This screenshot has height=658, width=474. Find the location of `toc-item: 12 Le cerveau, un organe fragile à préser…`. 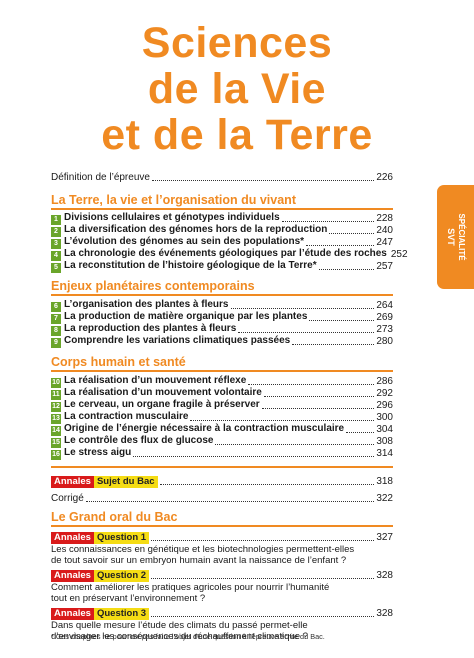

toc-item: 12 Le cerveau, un organe fragile à préser… is located at coordinates (222, 405).